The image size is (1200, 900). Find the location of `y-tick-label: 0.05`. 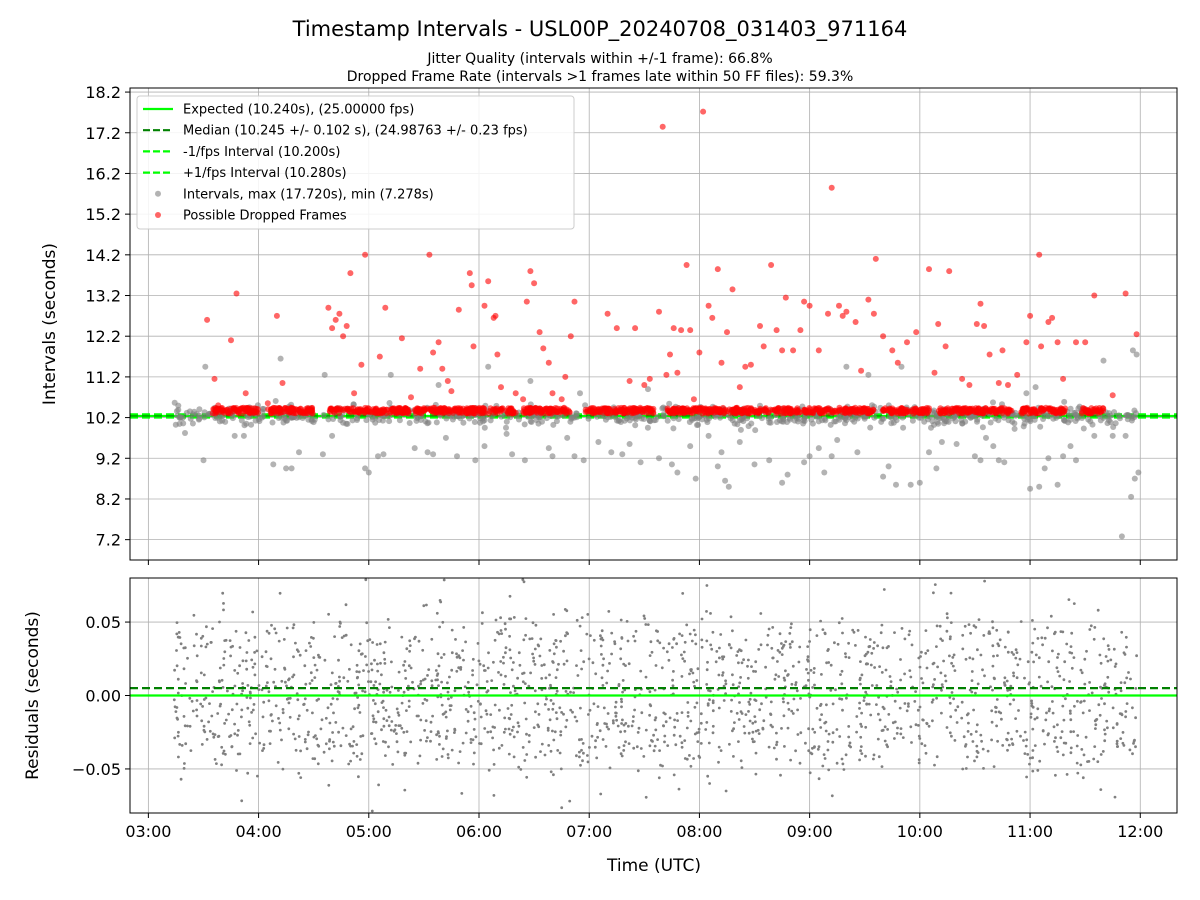

y-tick-label: 0.05 is located at coordinates (103, 622).